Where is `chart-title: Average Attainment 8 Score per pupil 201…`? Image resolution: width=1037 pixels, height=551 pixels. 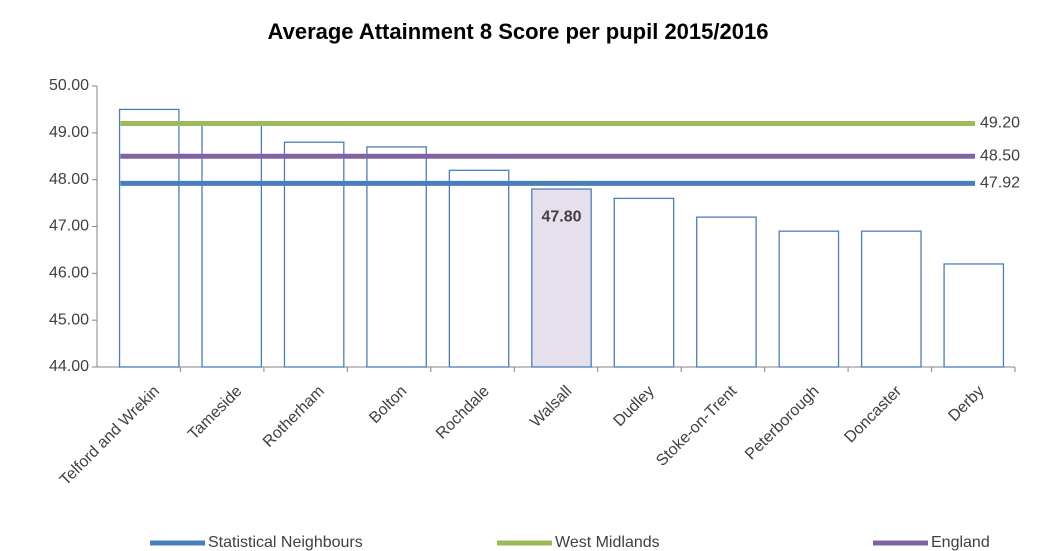
chart-title: Average Attainment 8 Score per pupil 201… is located at coordinates (518, 31).